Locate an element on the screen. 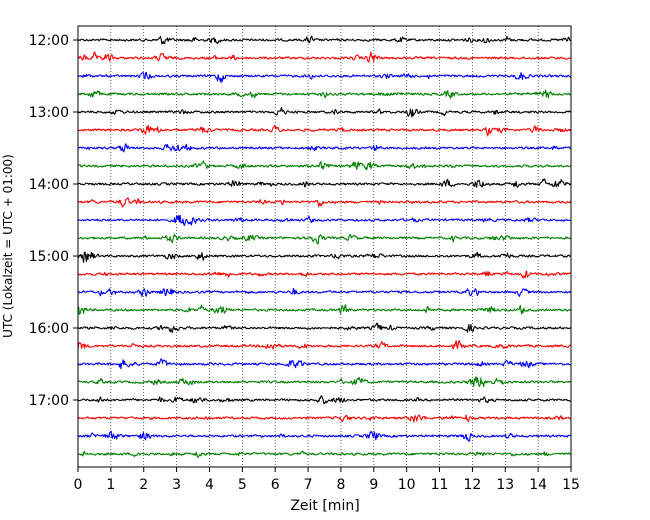 The image size is (650, 520). x-tick-label: 0 is located at coordinates (78, 485).